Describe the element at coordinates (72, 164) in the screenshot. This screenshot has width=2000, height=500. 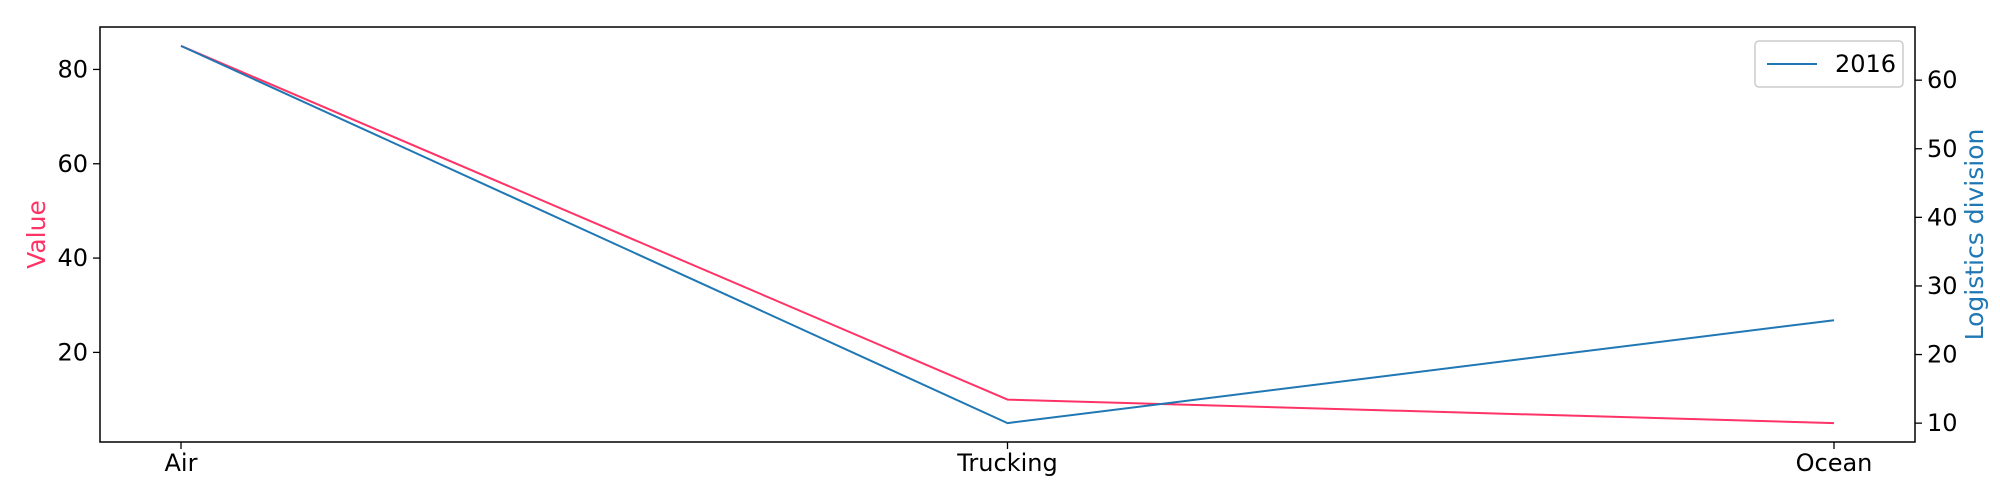
I see `y-tick-label-left: 60` at that location.